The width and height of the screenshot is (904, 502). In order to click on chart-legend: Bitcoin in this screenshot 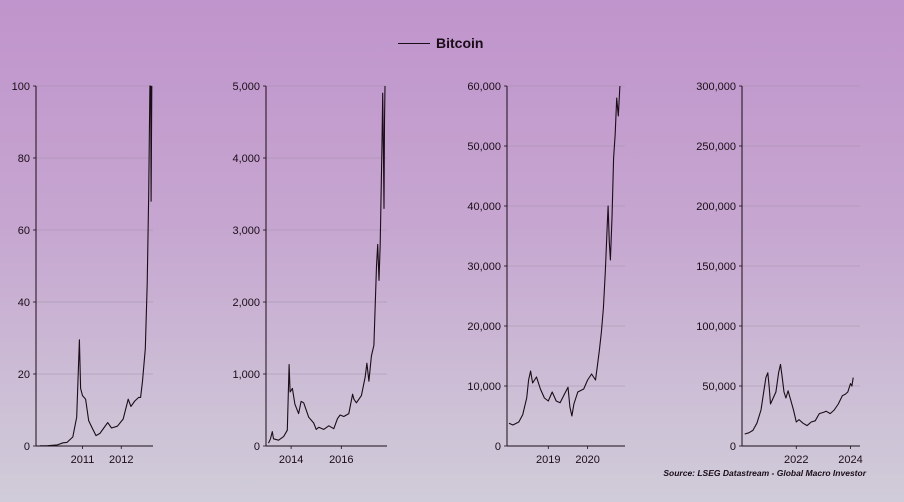, I will do `click(440, 43)`.